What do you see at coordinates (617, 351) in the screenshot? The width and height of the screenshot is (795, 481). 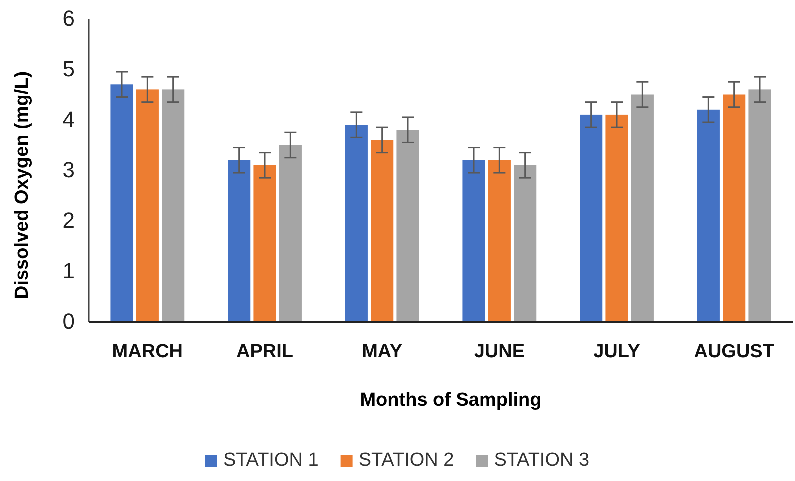 I see `x-tick-label: JULY` at bounding box center [617, 351].